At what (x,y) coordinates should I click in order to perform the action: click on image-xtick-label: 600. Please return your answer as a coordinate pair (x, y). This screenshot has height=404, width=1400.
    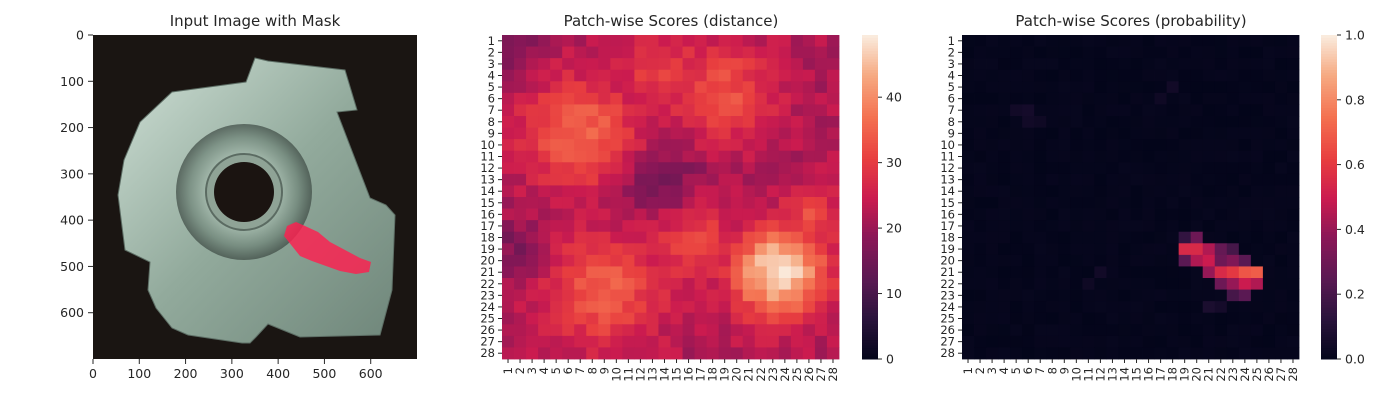
    Looking at the image, I should click on (371, 373).